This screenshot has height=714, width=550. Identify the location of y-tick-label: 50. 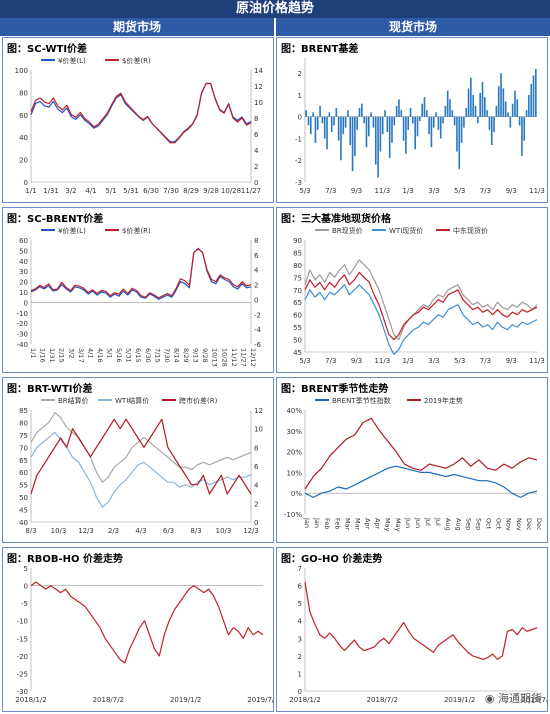
(23, 498).